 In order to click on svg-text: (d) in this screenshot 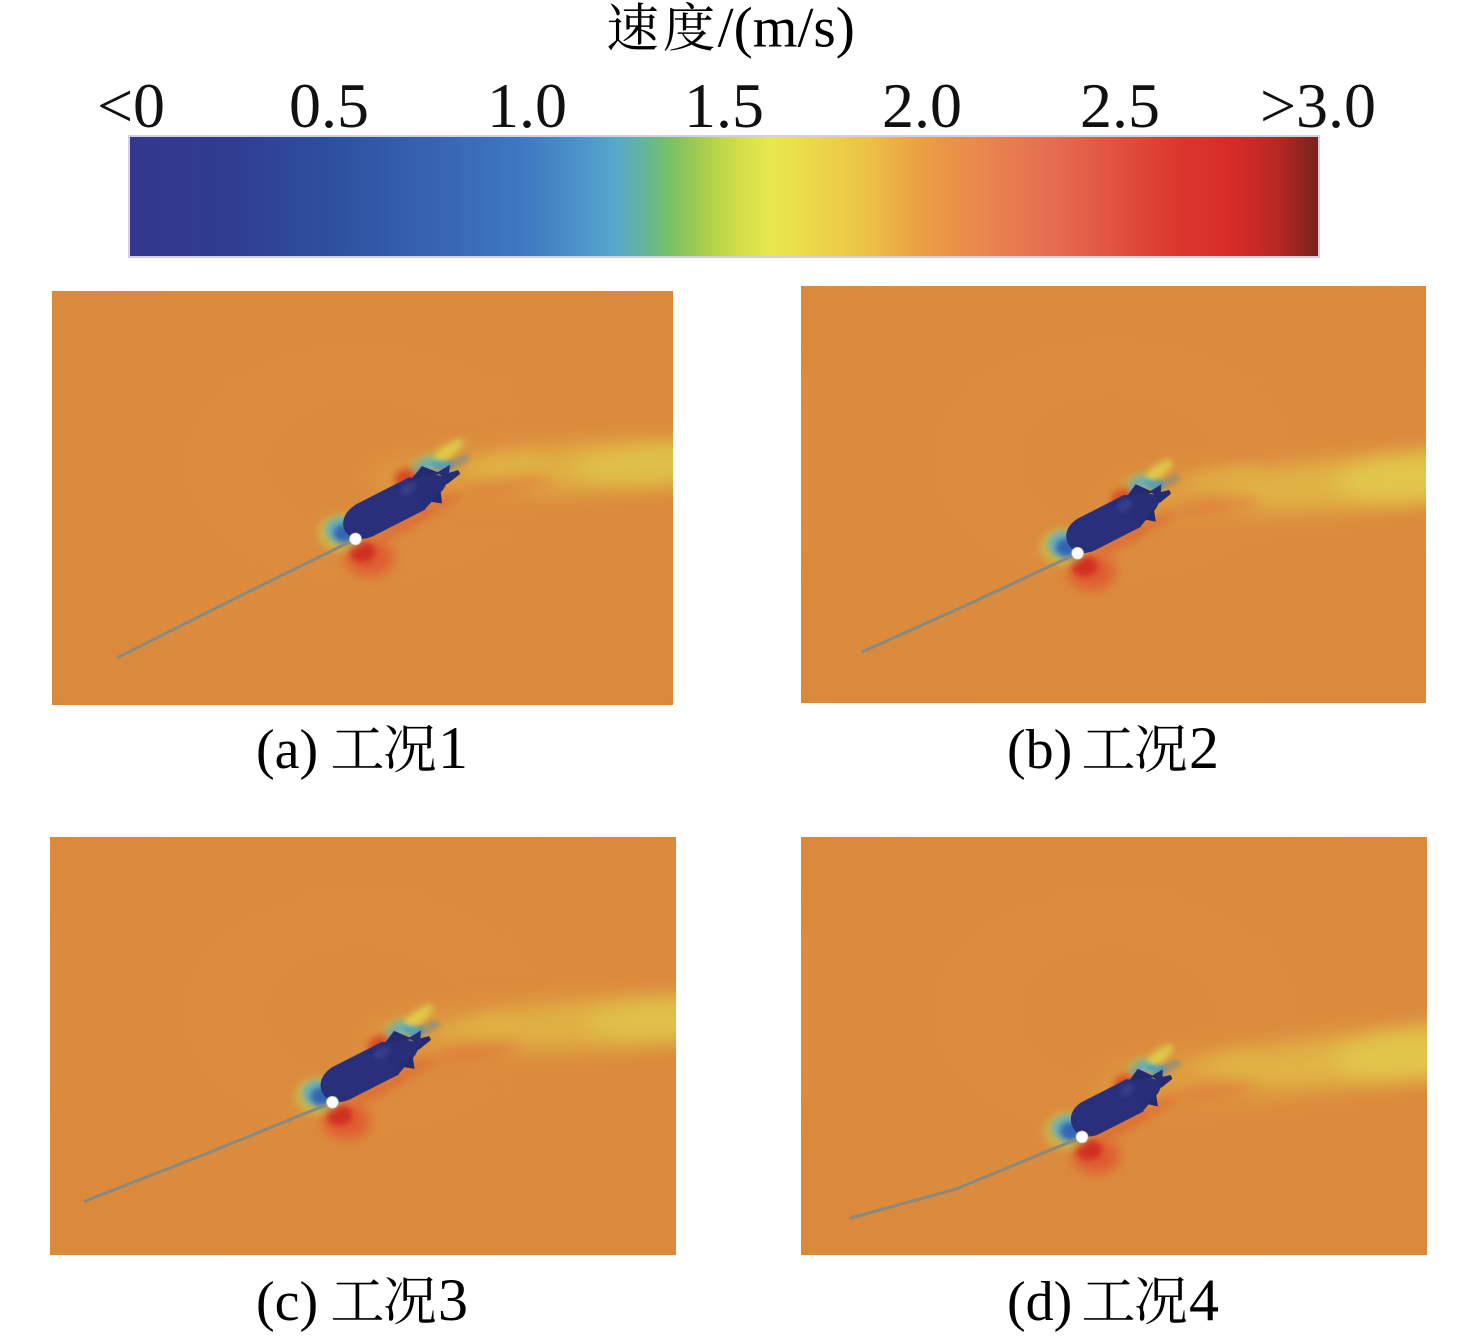, I will do `click(1039, 1302)`.